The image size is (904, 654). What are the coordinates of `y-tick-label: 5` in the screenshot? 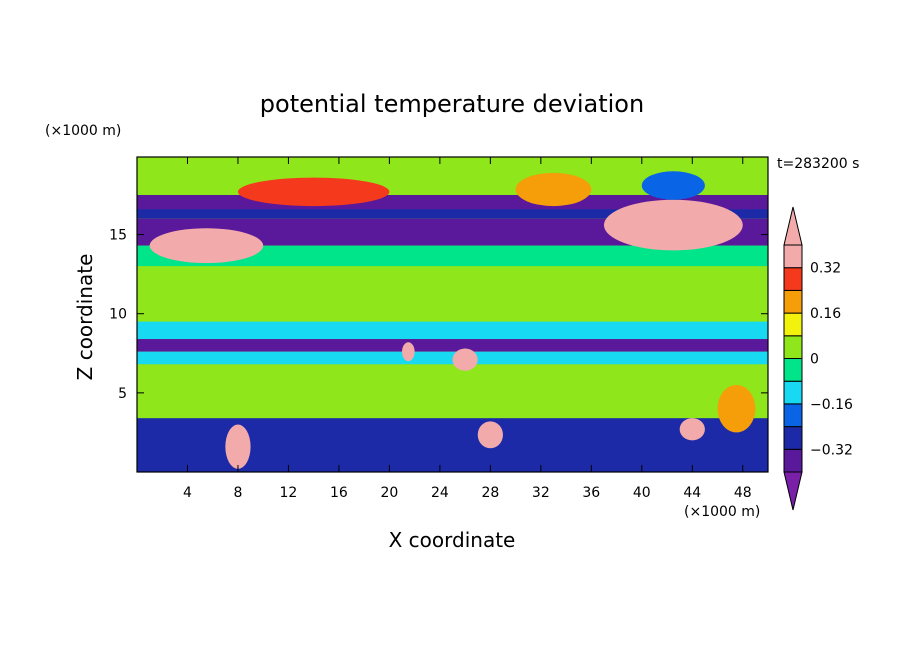 It's located at (122, 394).